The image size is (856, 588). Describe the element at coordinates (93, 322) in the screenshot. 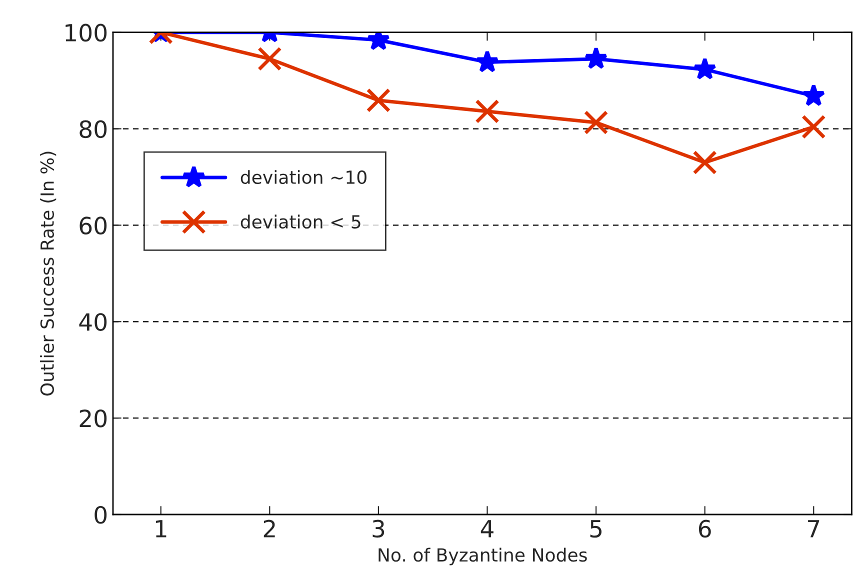

I see `y-tick-label: 40` at that location.